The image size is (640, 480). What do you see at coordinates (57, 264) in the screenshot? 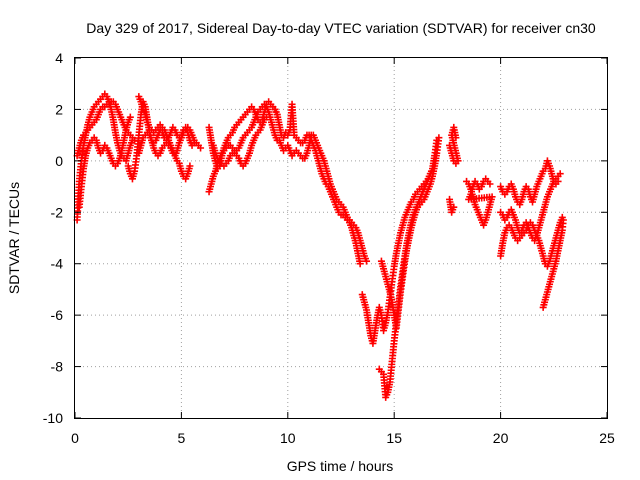
I see `y-tick-label: -4` at bounding box center [57, 264].